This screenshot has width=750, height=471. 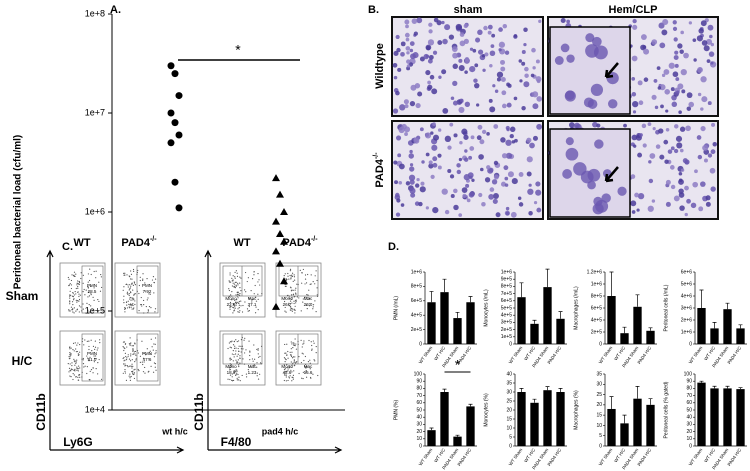 What do you see at coordinates (506, 337) in the screenshot?
I see `y-tick-label: 1e+5` at bounding box center [506, 337].